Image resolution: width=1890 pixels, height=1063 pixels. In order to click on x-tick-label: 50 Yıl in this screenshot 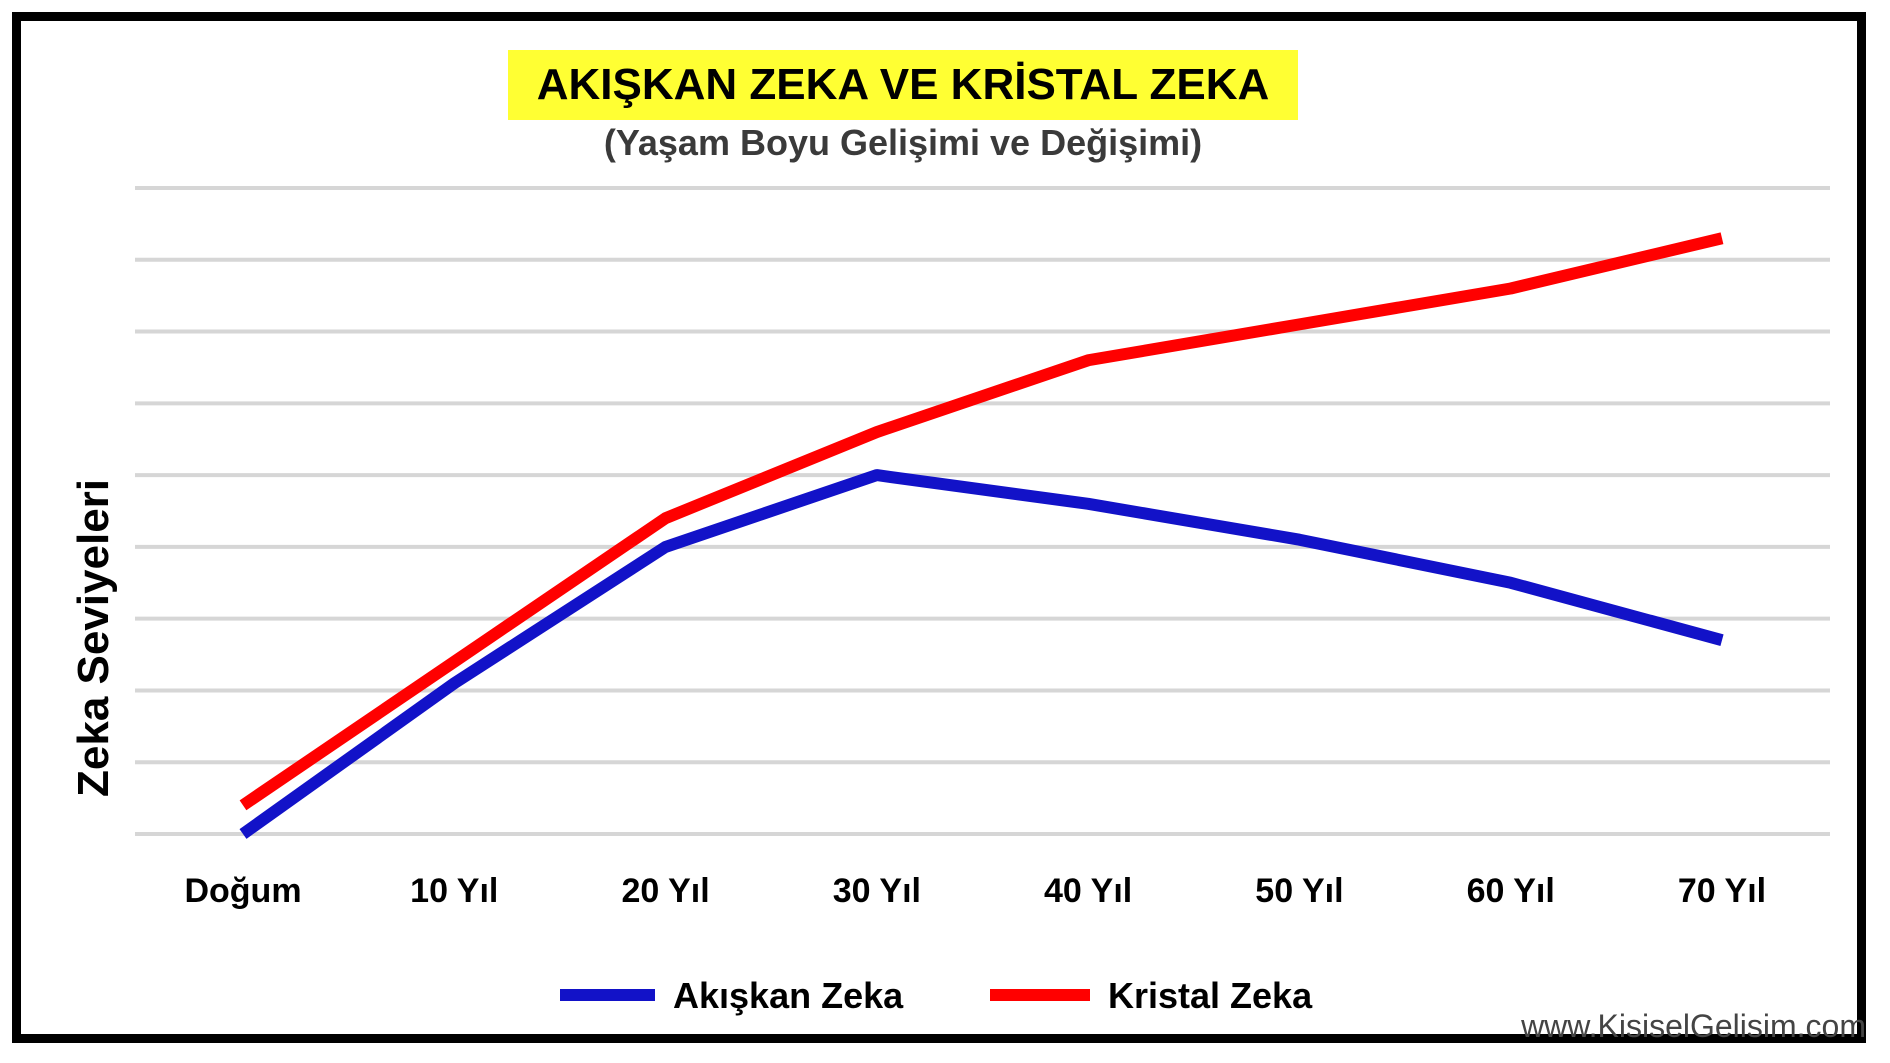, I will do `click(1299, 891)`.